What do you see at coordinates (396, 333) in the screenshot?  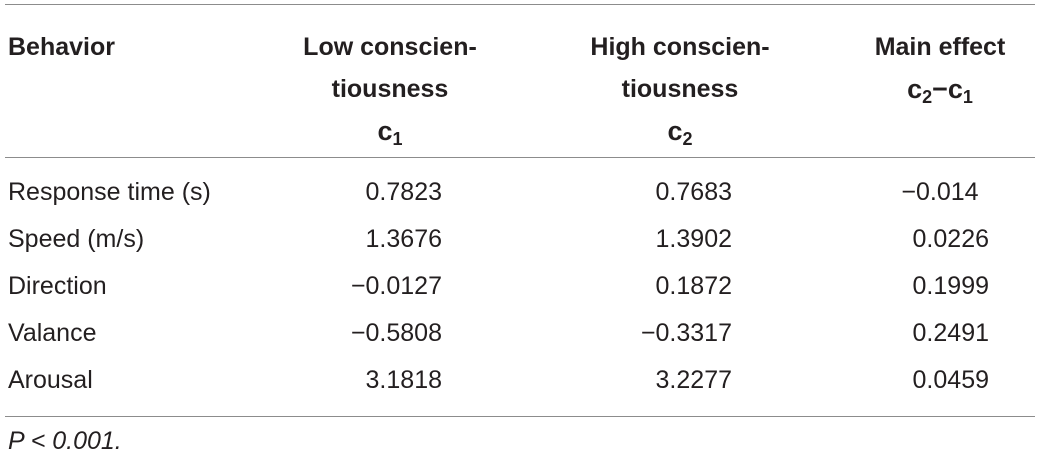 I see `row-low-value: −0.5808` at bounding box center [396, 333].